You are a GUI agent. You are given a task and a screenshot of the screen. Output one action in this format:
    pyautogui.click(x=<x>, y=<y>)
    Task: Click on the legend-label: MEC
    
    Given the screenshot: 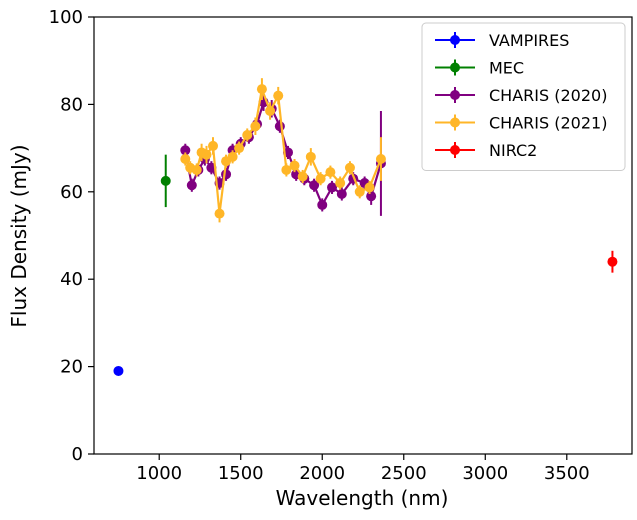 What is the action you would take?
    pyautogui.click(x=506, y=68)
    